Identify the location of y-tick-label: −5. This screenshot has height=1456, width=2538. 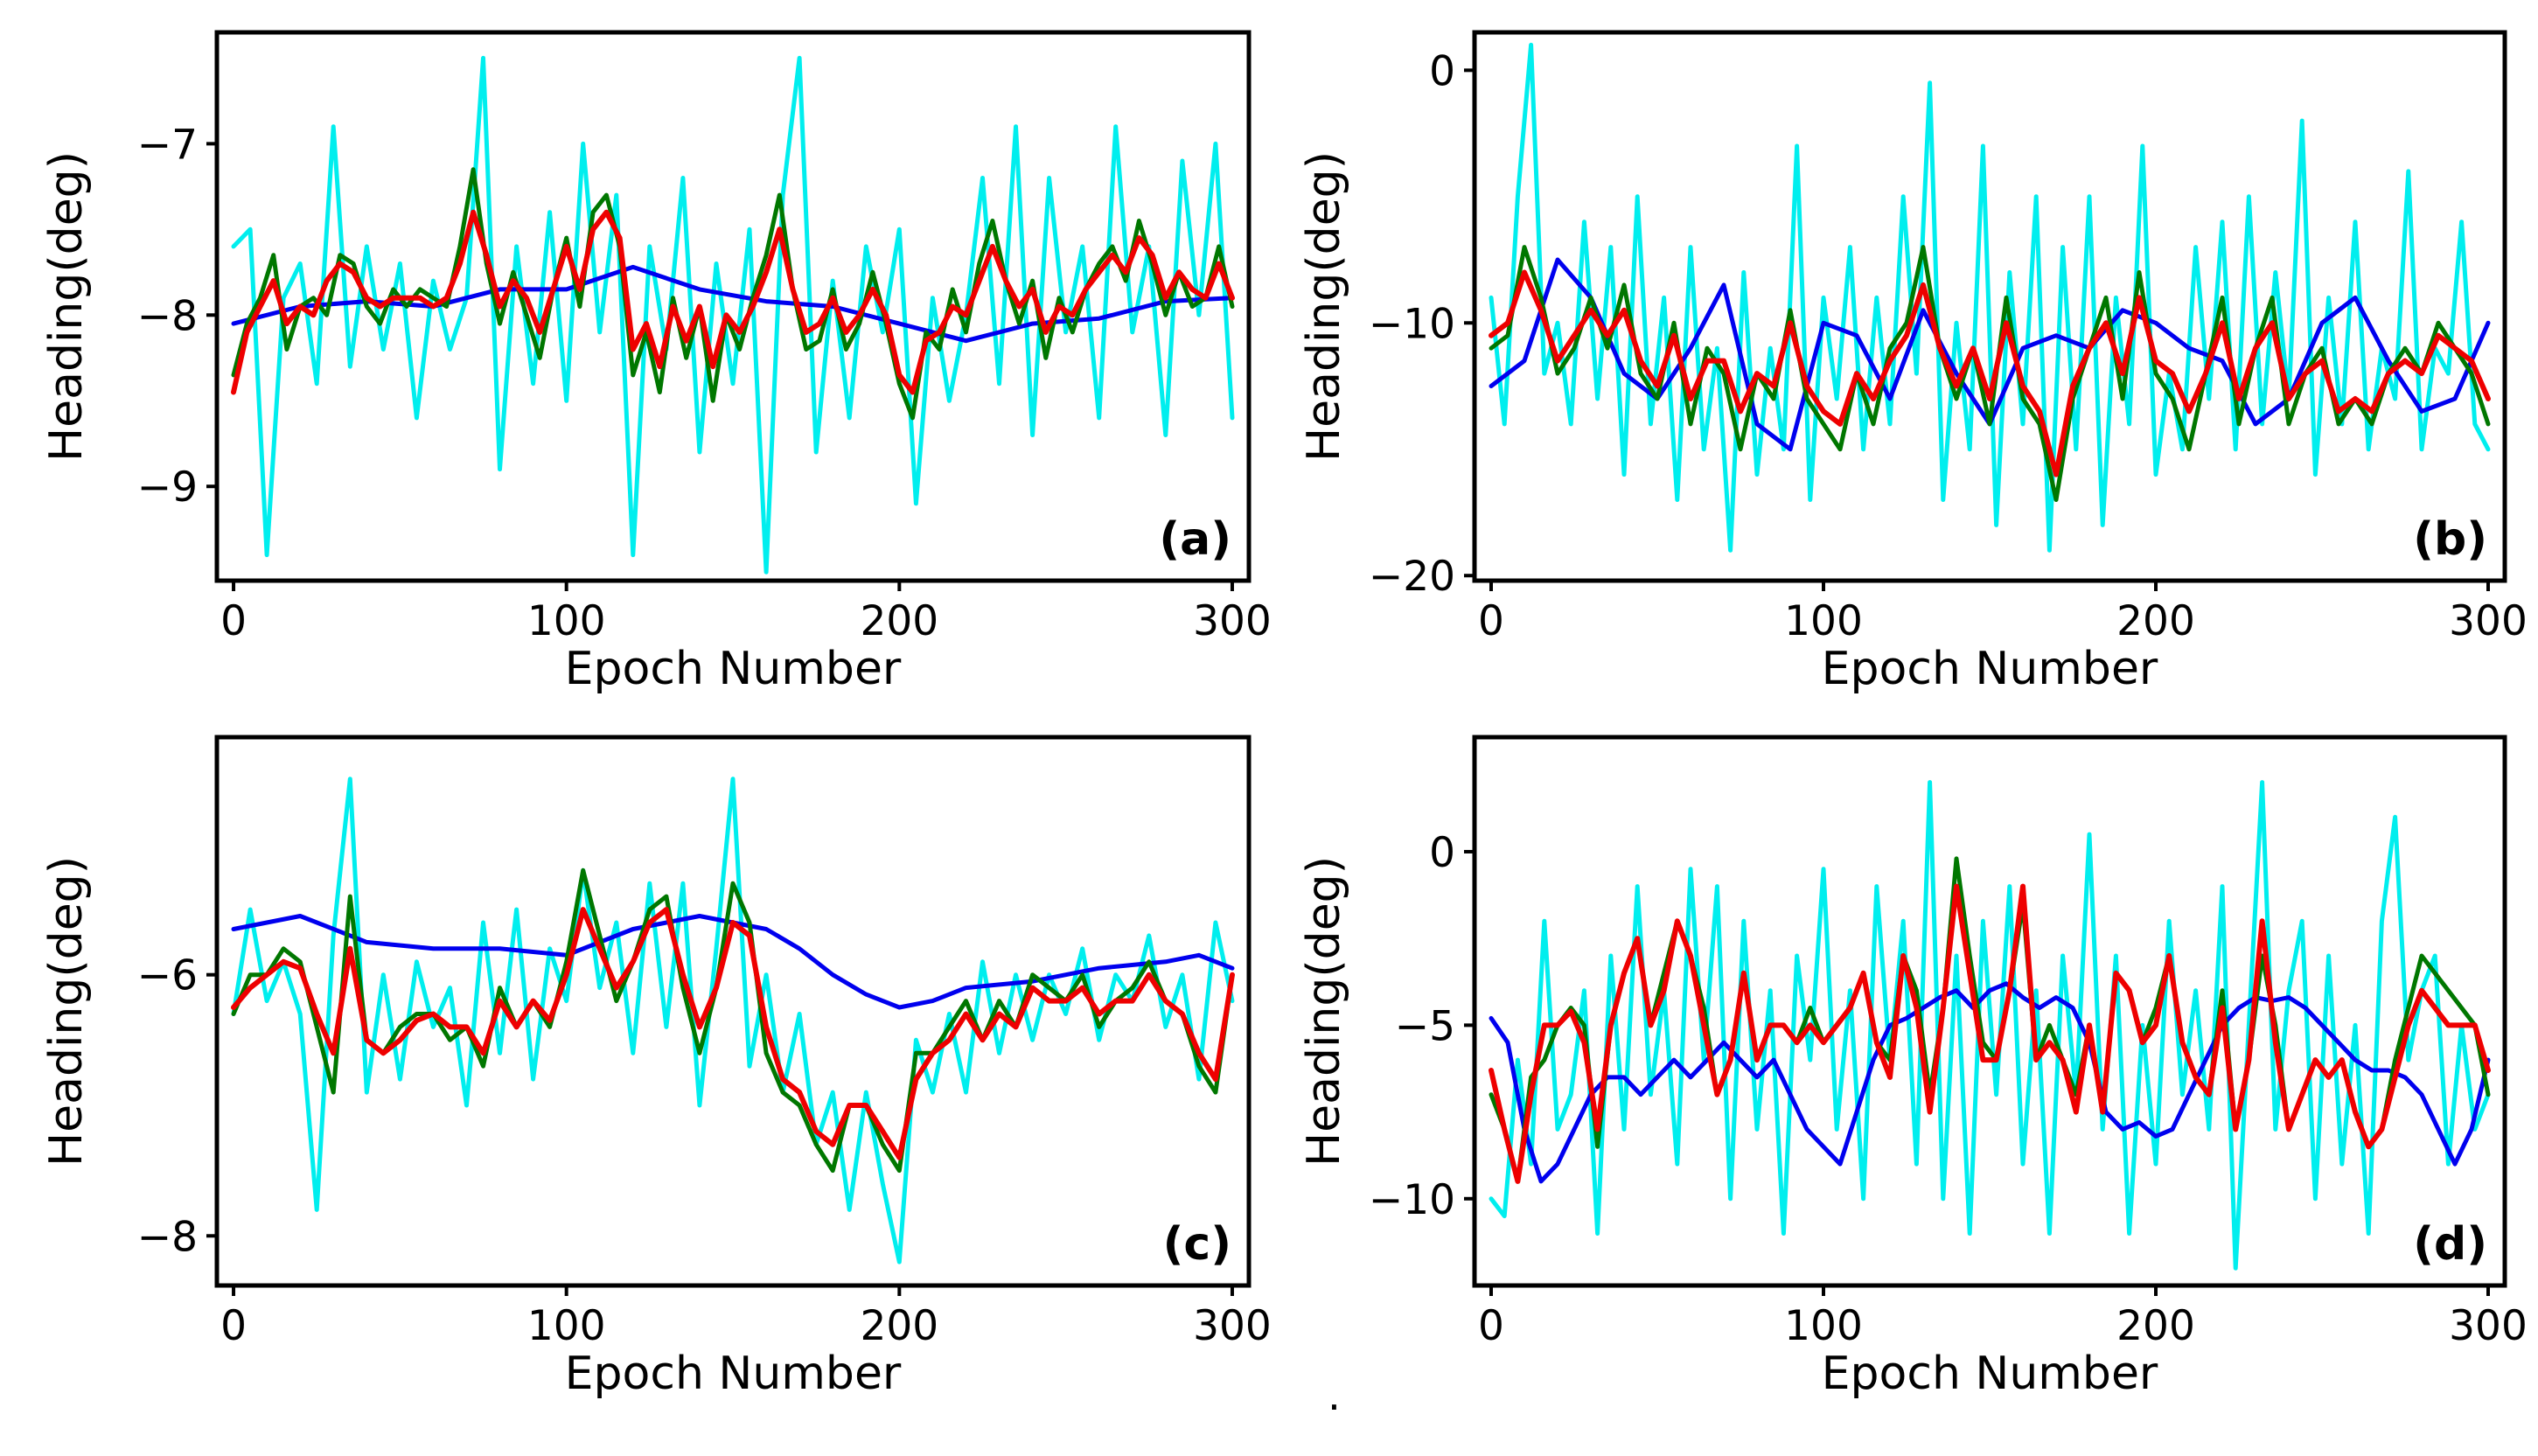
(1425, 1026).